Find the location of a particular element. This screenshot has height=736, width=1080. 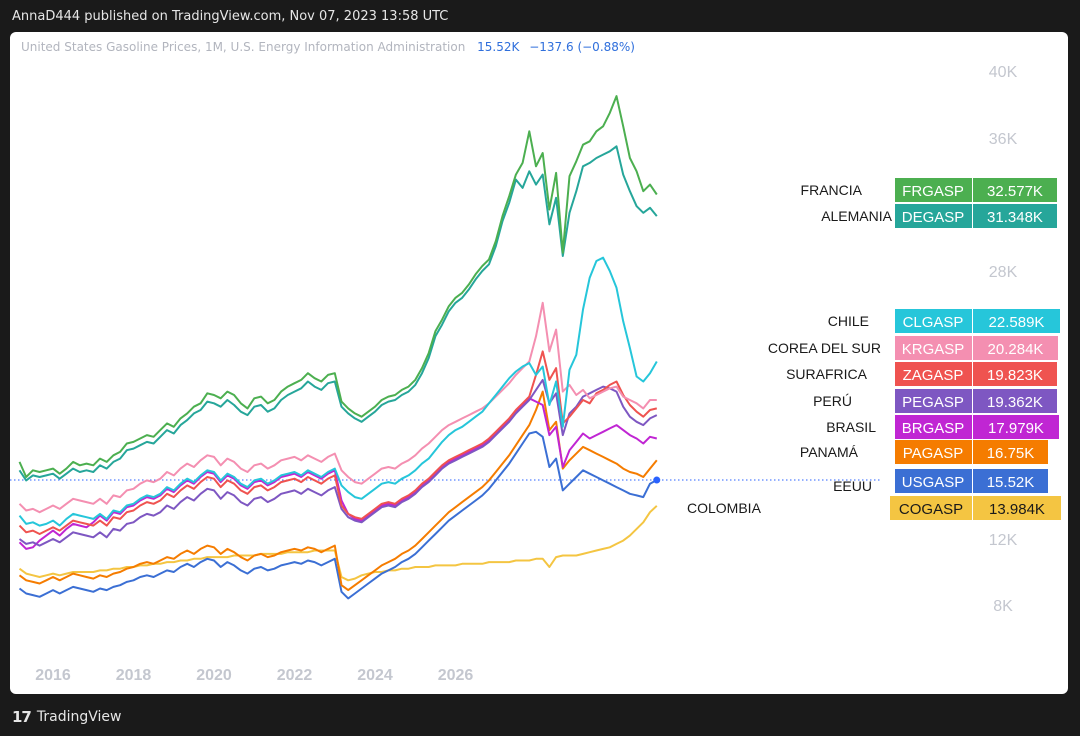

country-label: ALEMANIA is located at coordinates (856, 216).